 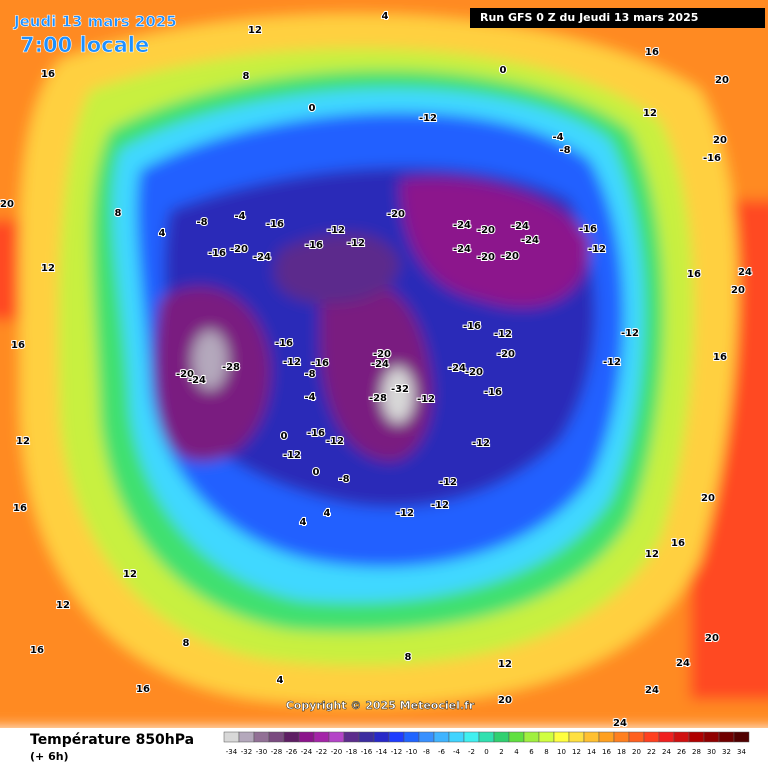 What do you see at coordinates (741, 752) in the screenshot?
I see `scale-label: 34` at bounding box center [741, 752].